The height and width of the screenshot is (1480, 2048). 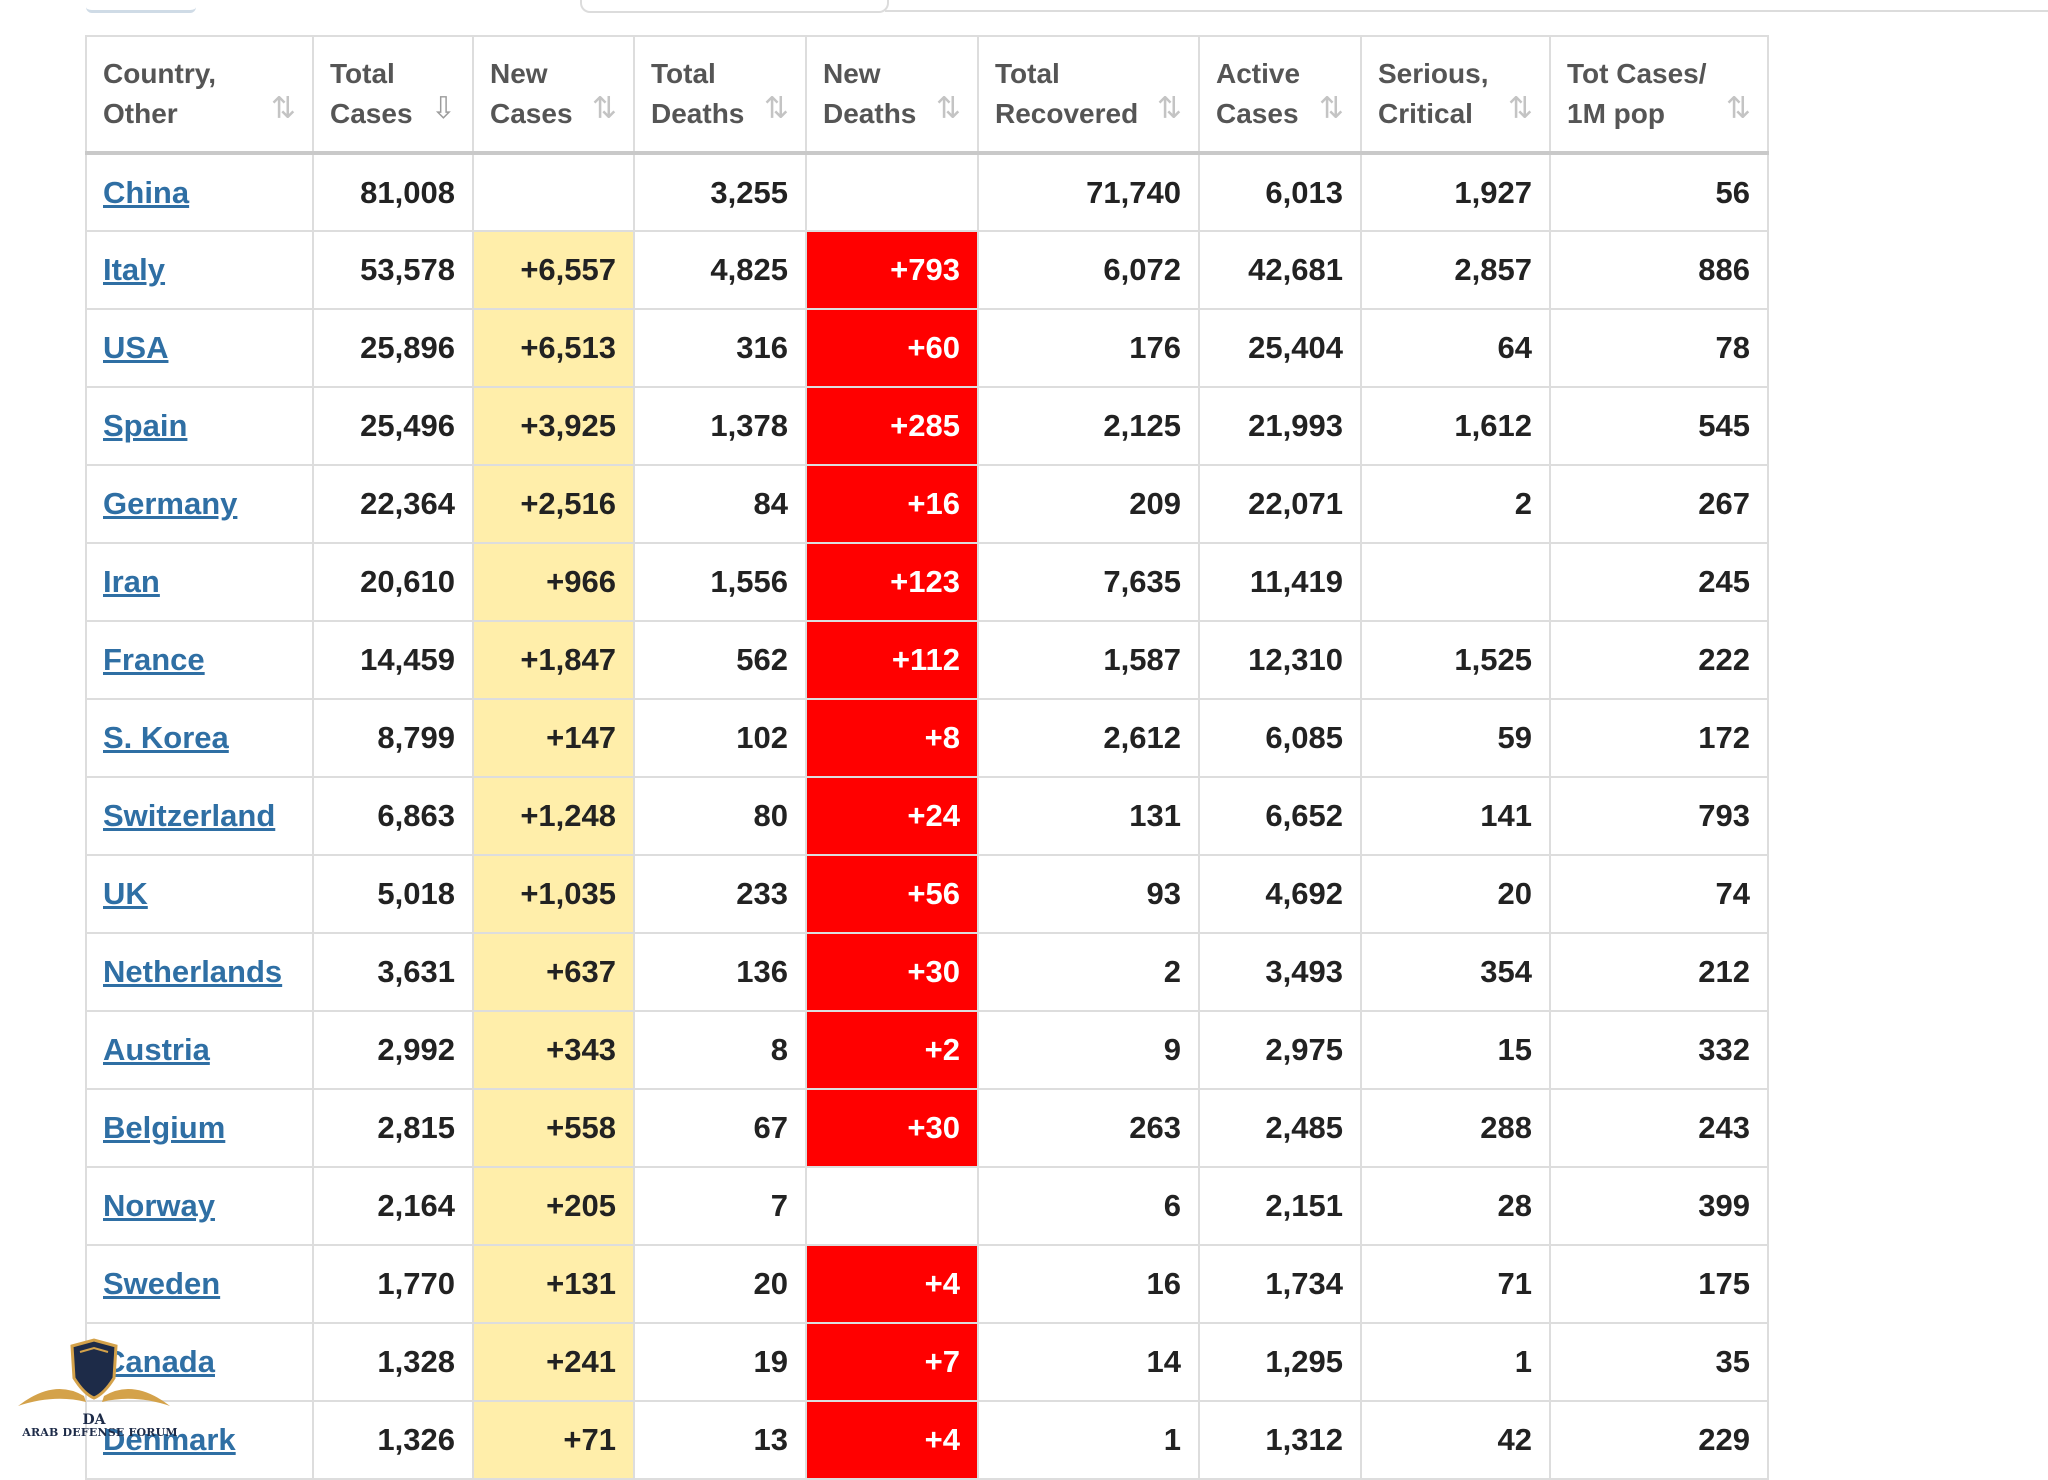 What do you see at coordinates (393, 1284) in the screenshot?
I see `total-cases-cell: 1,770` at bounding box center [393, 1284].